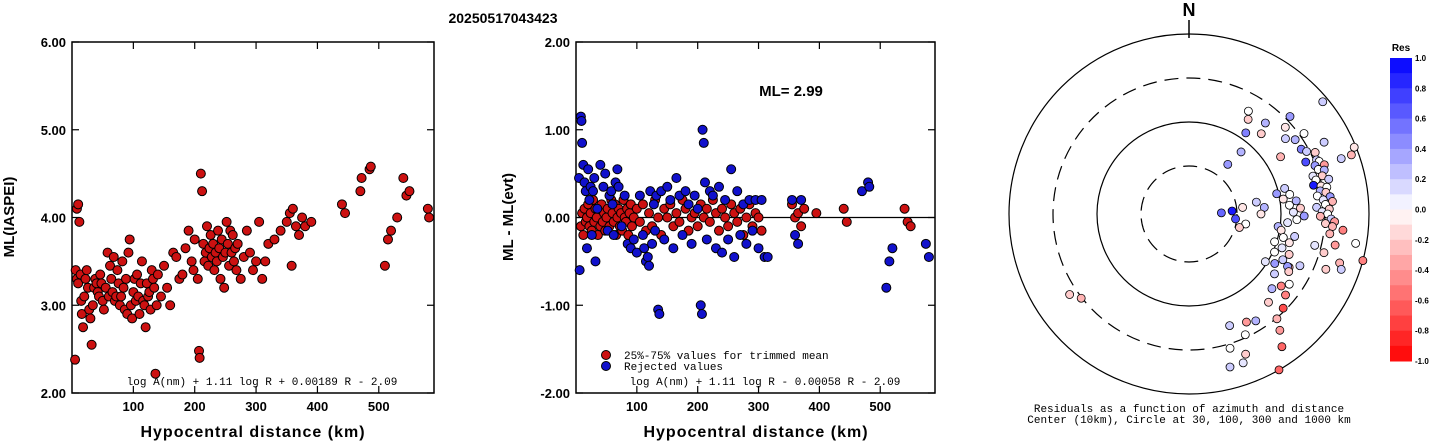 The height and width of the screenshot is (441, 1437). I want to click on event-magnitude-label: ML= 2.99, so click(791, 91).